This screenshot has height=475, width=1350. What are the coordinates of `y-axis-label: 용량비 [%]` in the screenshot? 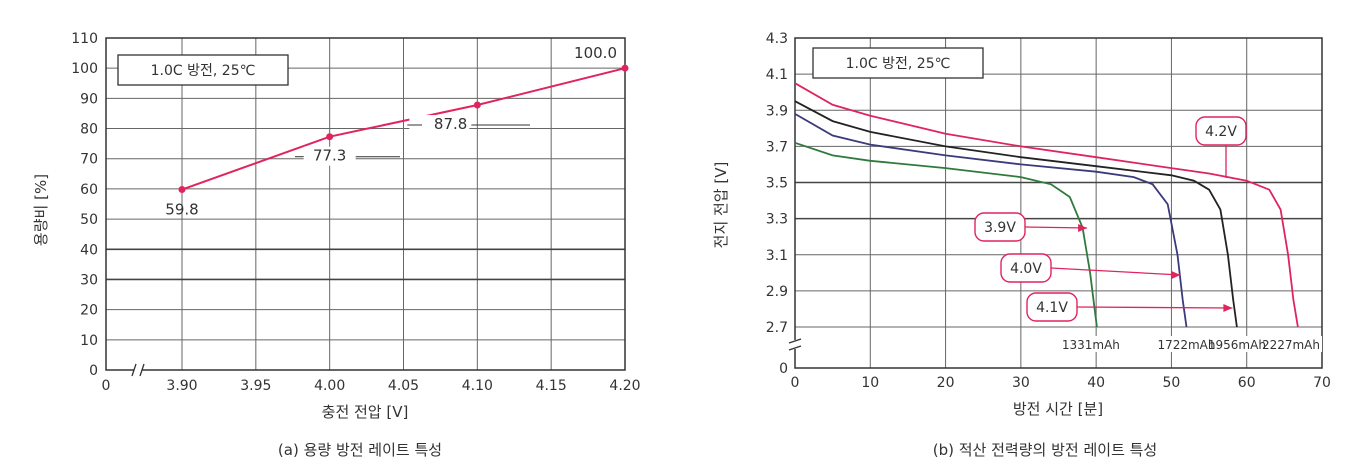 It's located at (41, 210).